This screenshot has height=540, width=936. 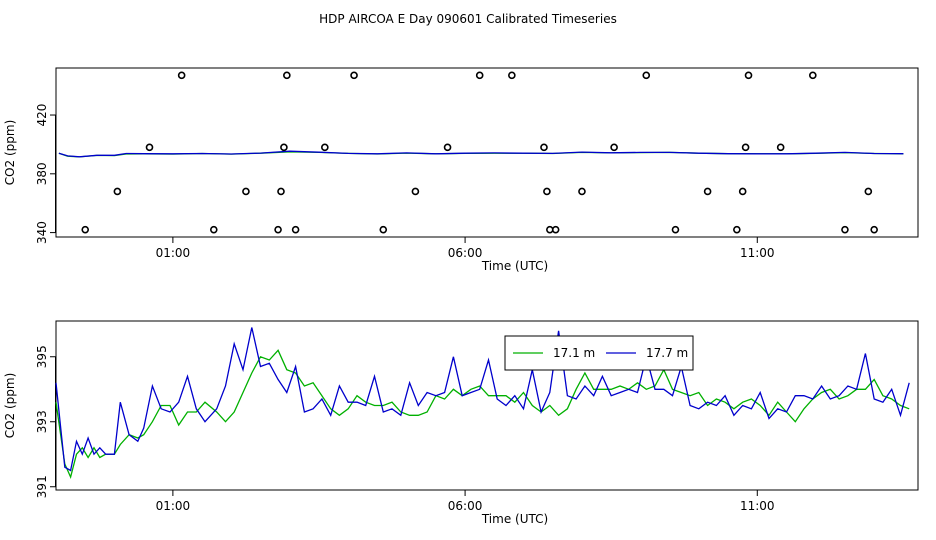 I want to click on y-tick-label: 393, so click(x=42, y=421).